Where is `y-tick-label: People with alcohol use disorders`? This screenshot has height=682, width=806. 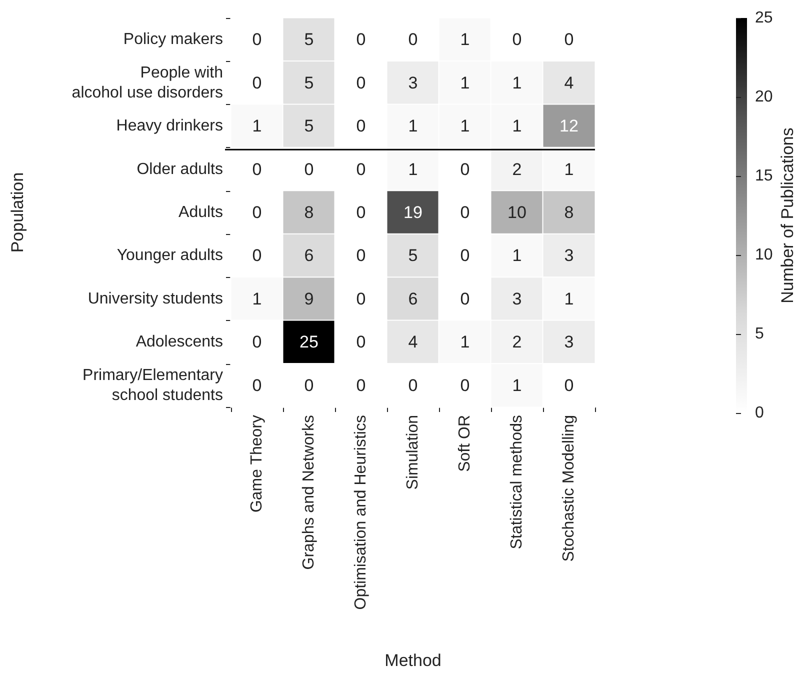
y-tick-label: People with alcohol use disorders is located at coordinates (147, 83).